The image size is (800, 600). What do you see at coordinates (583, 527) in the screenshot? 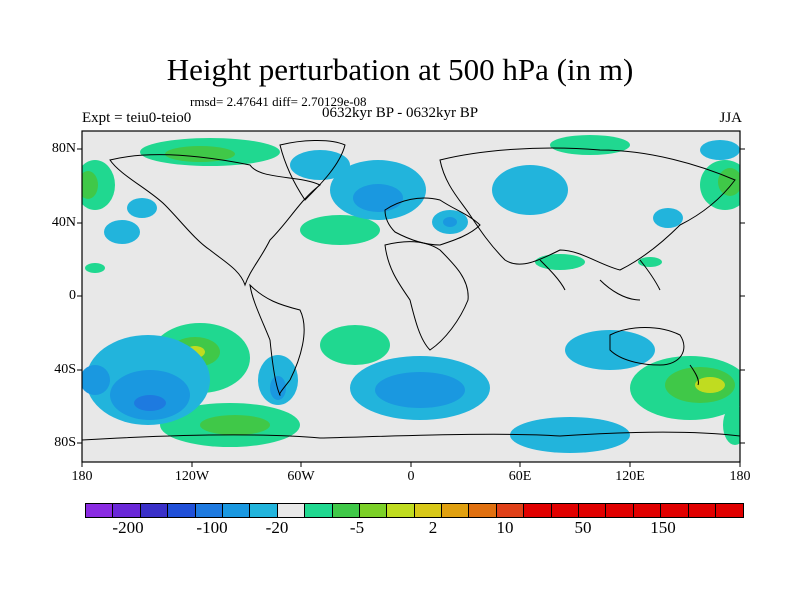
I see `colorbar-label: 50` at bounding box center [583, 527].